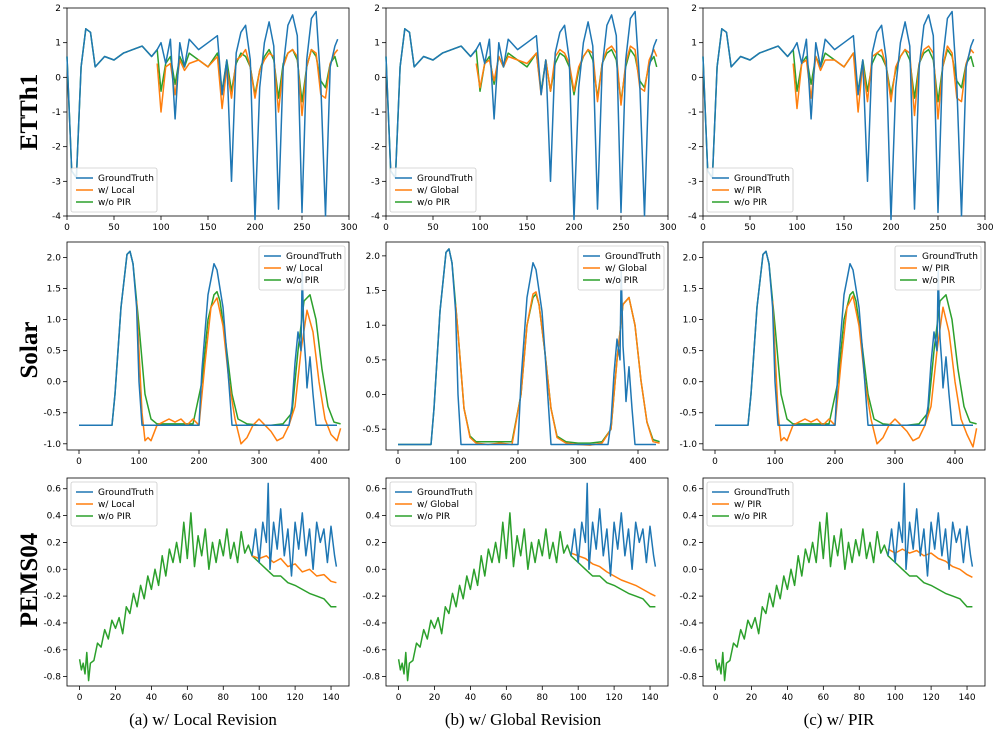  I want to click on y-tick-label: 2, so click(58, 9).